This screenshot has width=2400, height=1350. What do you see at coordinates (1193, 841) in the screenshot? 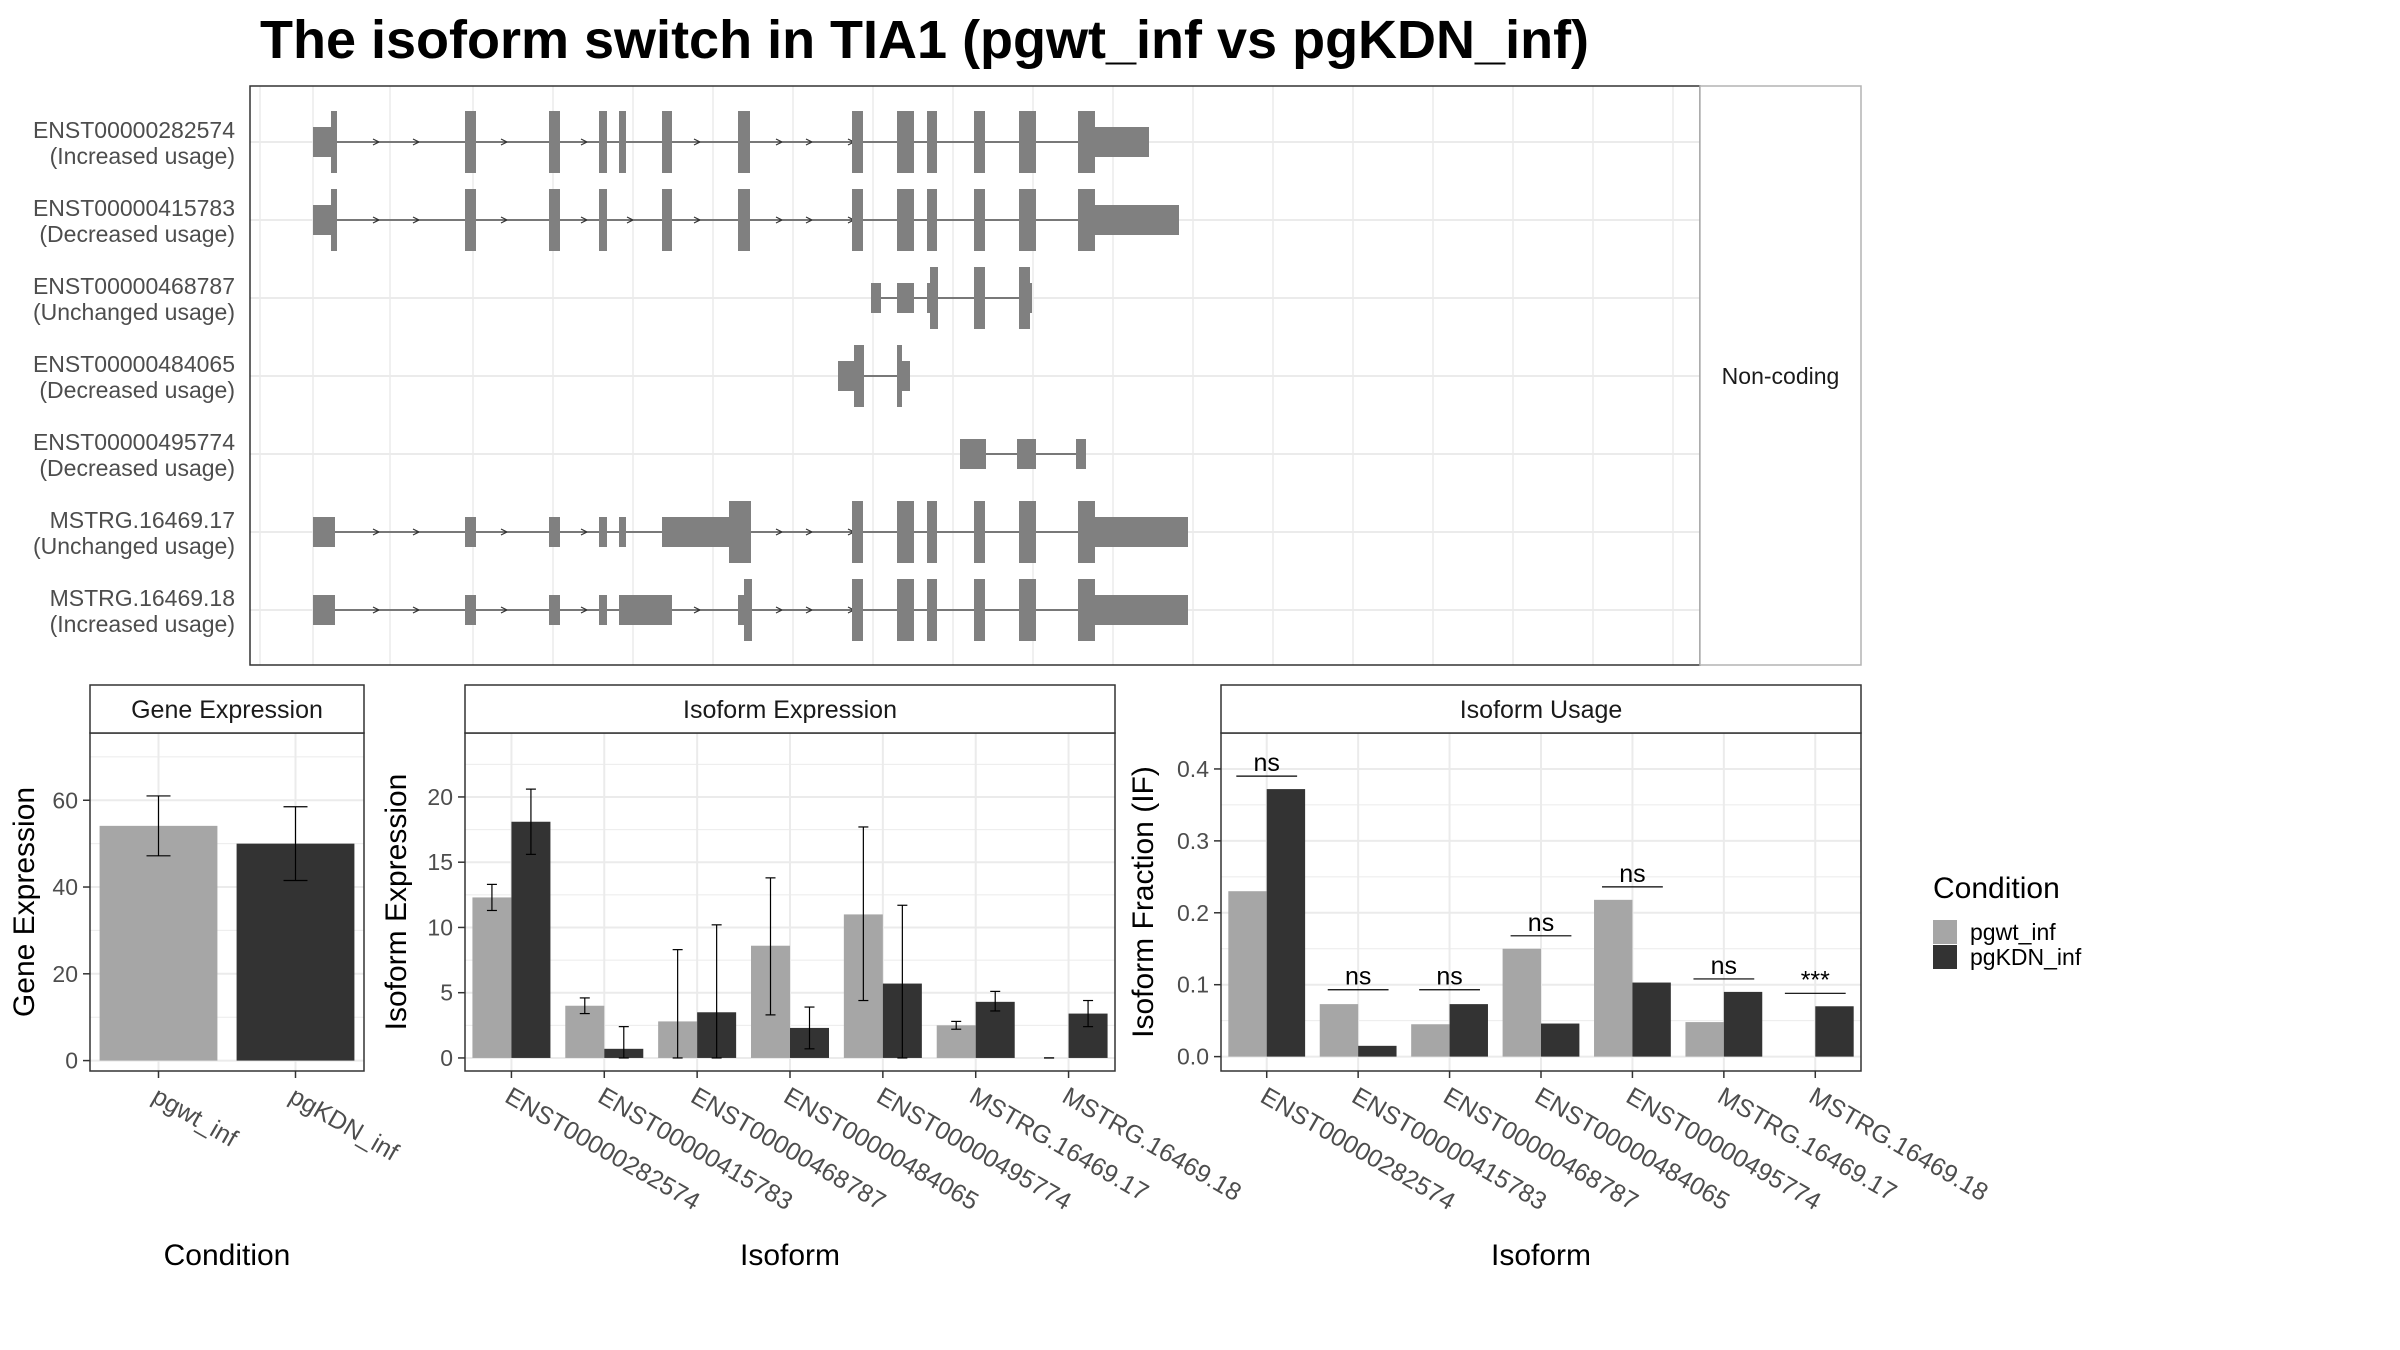
I see `y-tick-label: 0.3` at bounding box center [1193, 841].